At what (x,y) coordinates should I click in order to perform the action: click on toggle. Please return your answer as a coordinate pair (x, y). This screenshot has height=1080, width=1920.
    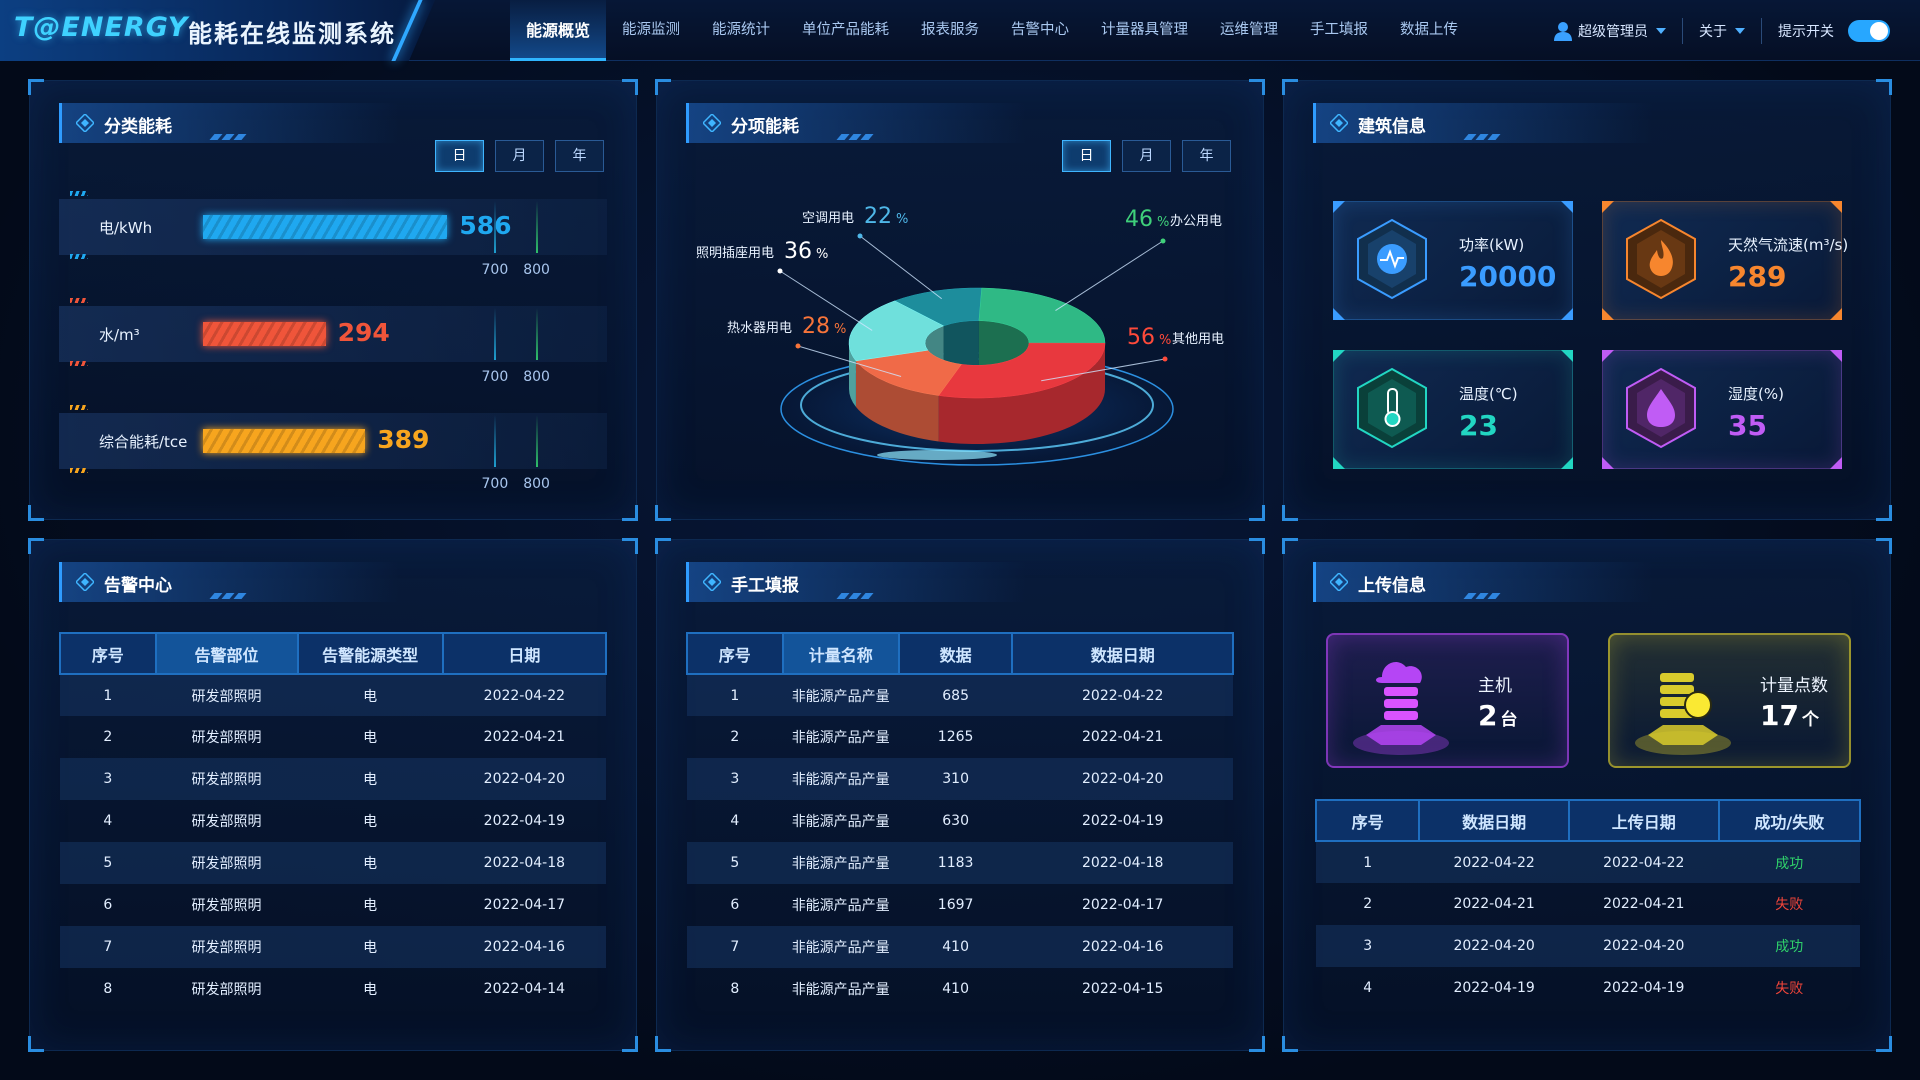
    Looking at the image, I should click on (1869, 30).